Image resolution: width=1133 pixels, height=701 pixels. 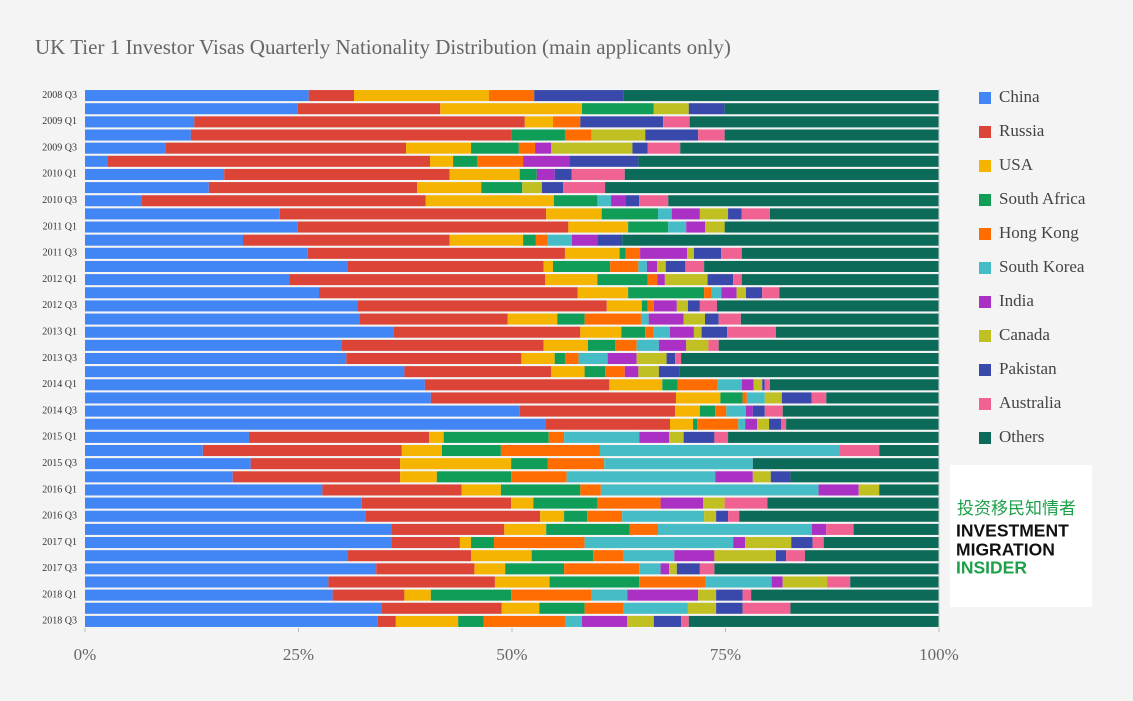 What do you see at coordinates (1016, 300) in the screenshot?
I see `legend-label: India` at bounding box center [1016, 300].